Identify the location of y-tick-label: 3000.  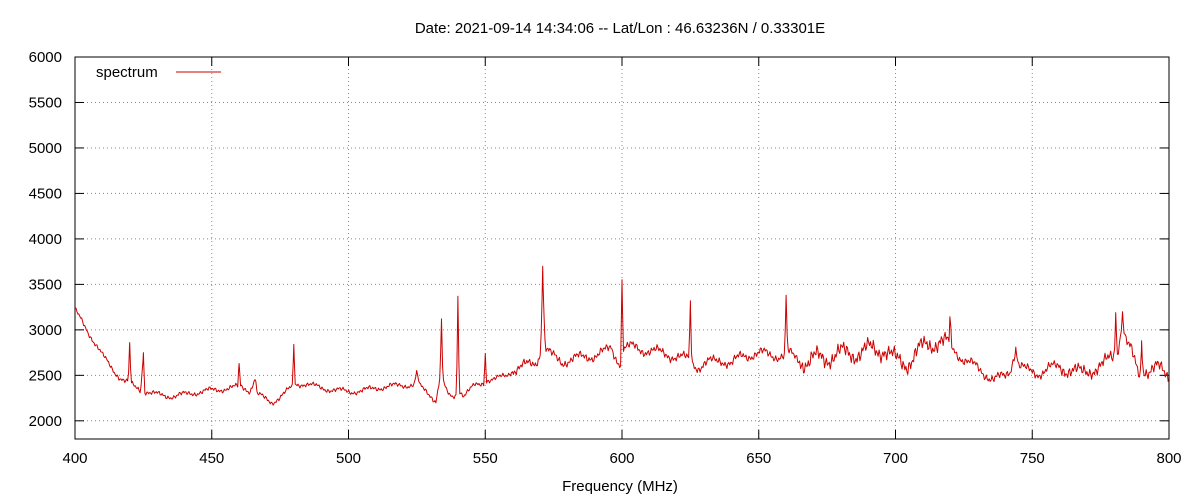
(45, 330).